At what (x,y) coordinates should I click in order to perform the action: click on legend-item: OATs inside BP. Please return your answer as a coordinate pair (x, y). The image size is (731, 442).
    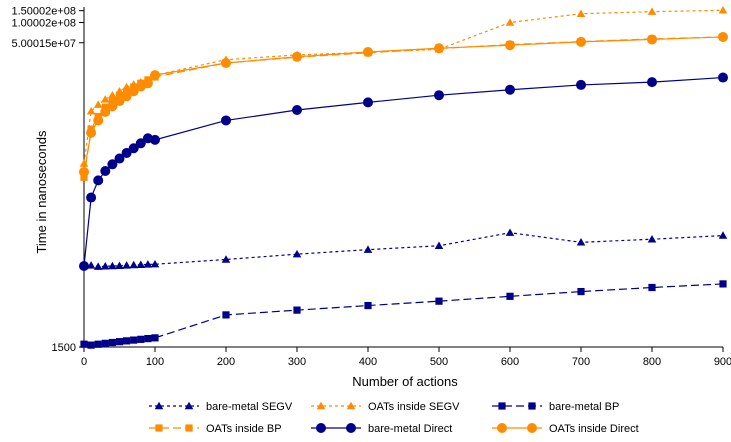
    Looking at the image, I should click on (215, 429).